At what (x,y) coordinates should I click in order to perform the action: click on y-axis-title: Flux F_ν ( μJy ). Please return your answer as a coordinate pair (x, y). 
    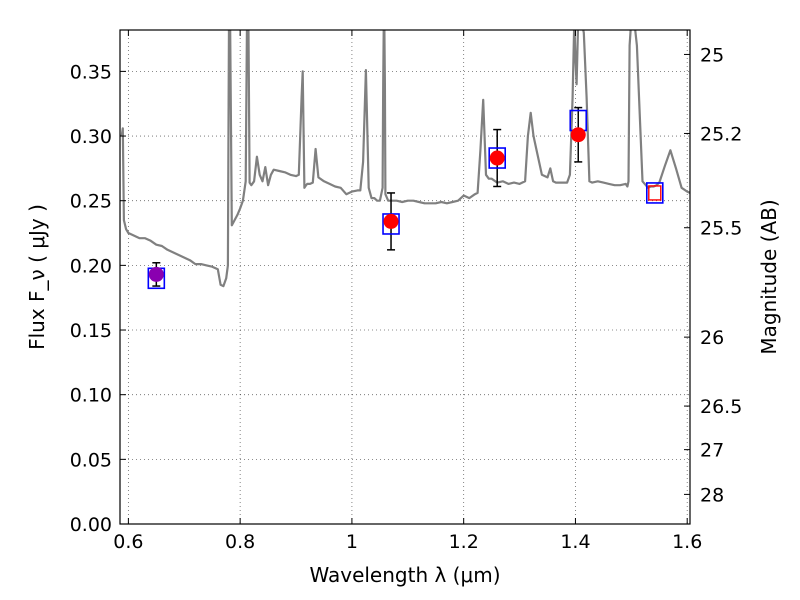
    Looking at the image, I should click on (37, 277).